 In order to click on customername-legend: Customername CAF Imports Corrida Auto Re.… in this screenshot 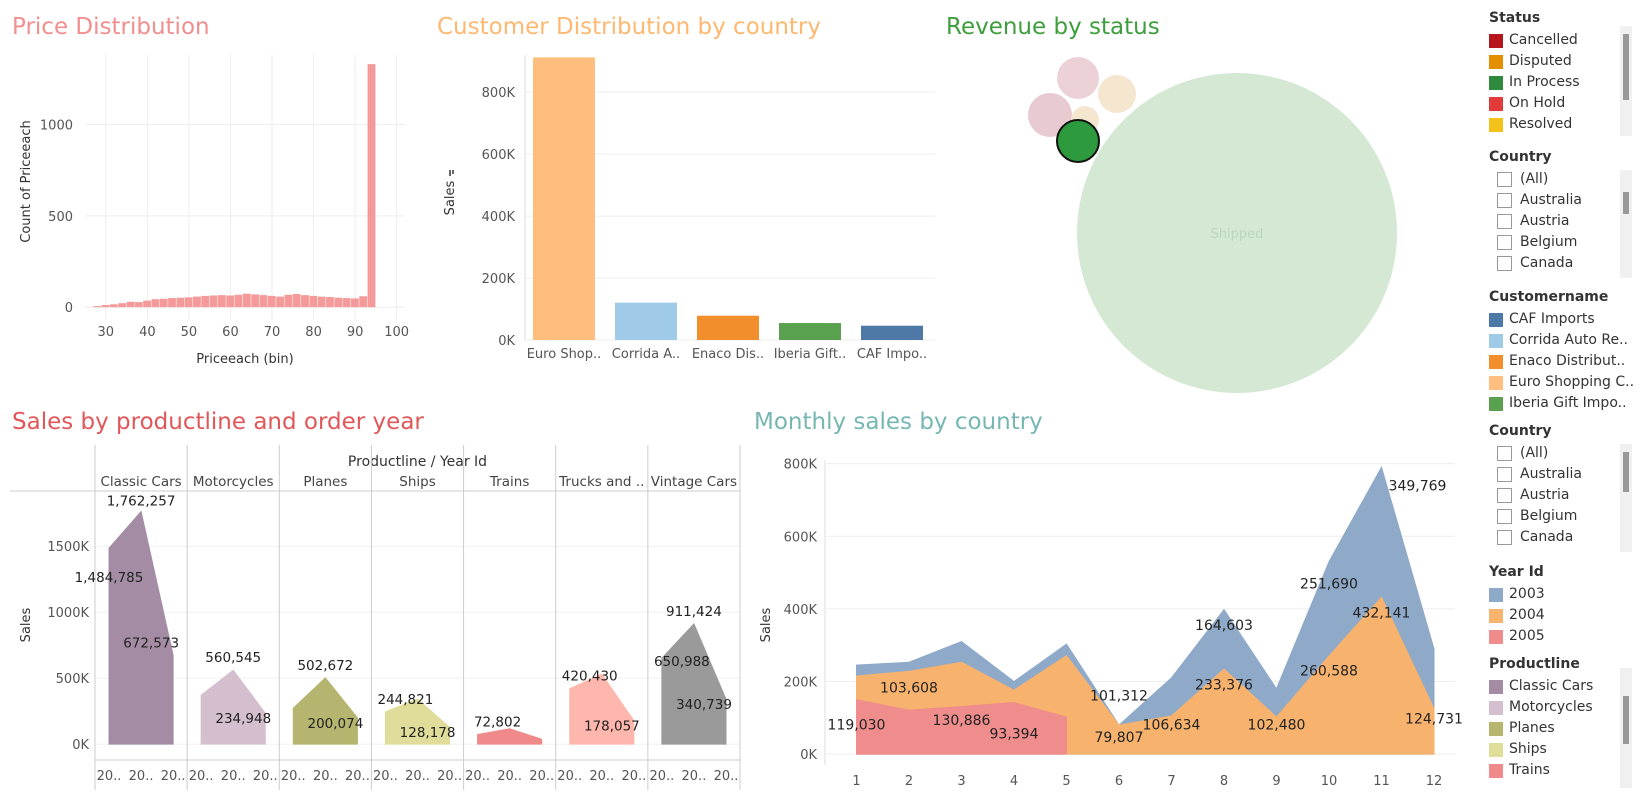, I will do `click(1564, 350)`.